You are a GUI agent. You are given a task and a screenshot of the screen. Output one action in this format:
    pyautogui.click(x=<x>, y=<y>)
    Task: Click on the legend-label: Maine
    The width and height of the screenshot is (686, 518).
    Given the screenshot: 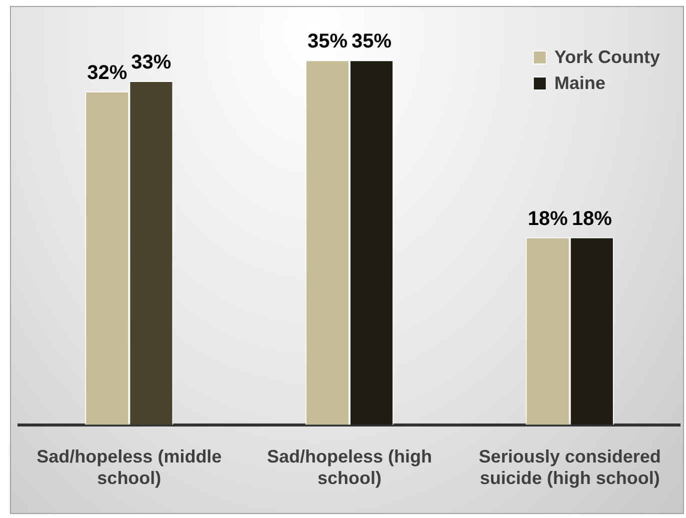 What is the action you would take?
    pyautogui.click(x=580, y=82)
    